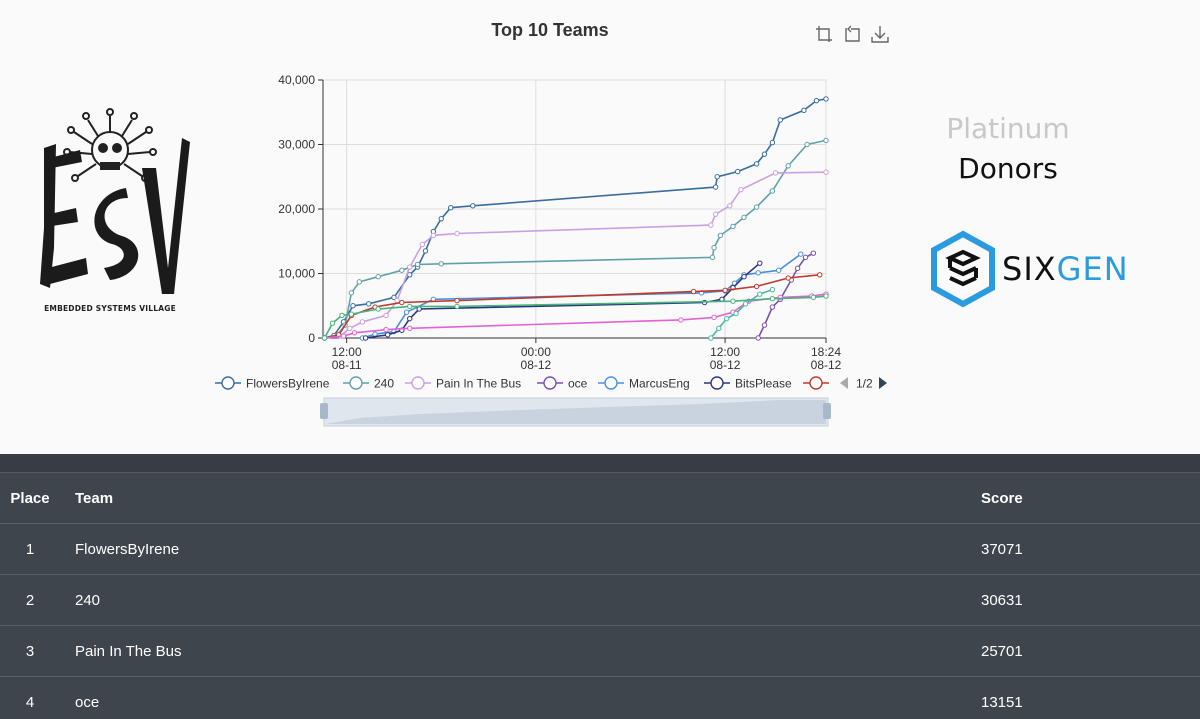 The width and height of the screenshot is (1200, 719). I want to click on header-score: Score, so click(1002, 498).